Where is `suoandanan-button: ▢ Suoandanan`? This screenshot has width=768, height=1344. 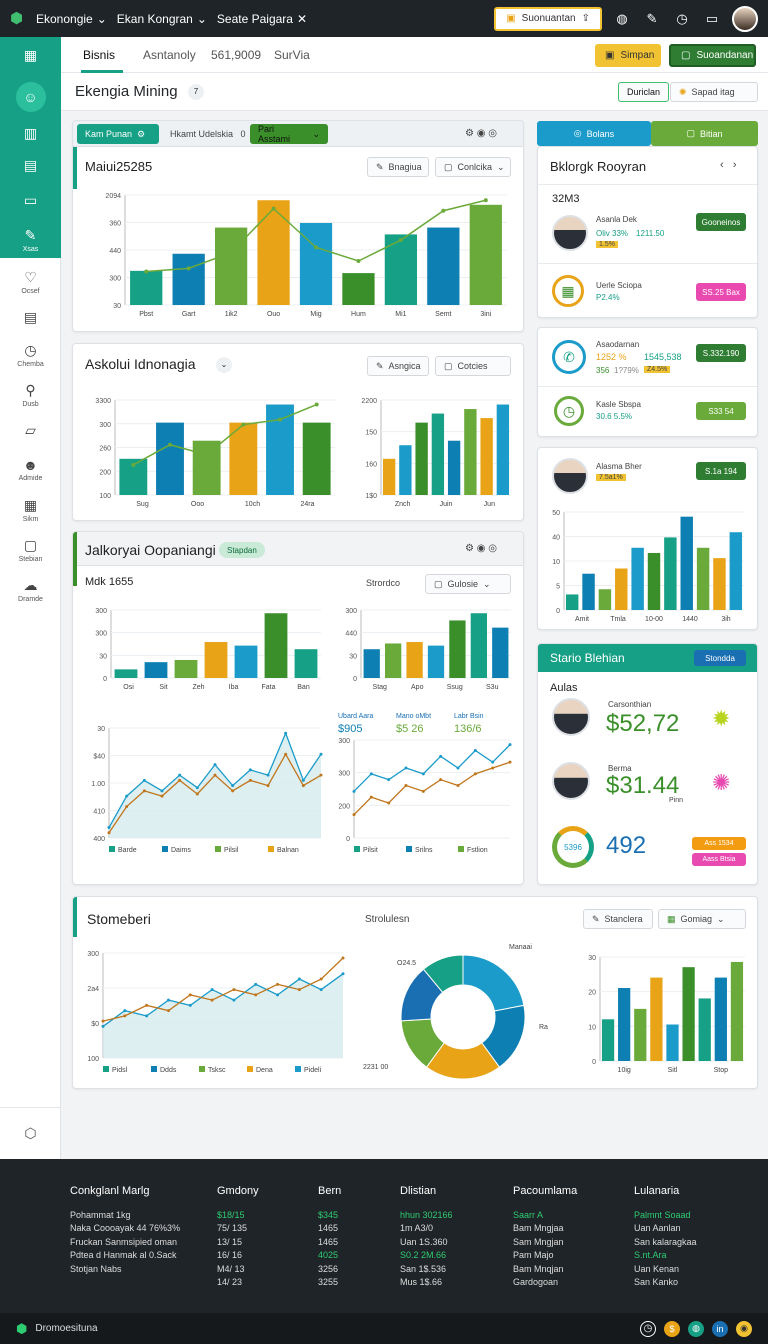 suoandanan-button: ▢ Suoandanan is located at coordinates (712, 55).